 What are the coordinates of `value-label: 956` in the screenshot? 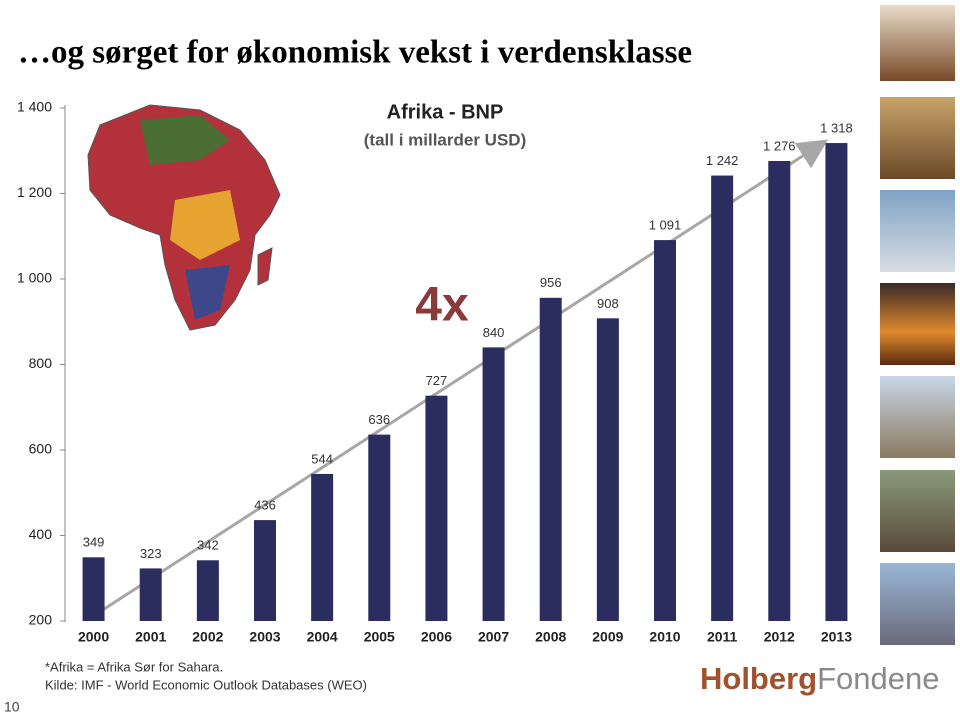 It's located at (551, 282).